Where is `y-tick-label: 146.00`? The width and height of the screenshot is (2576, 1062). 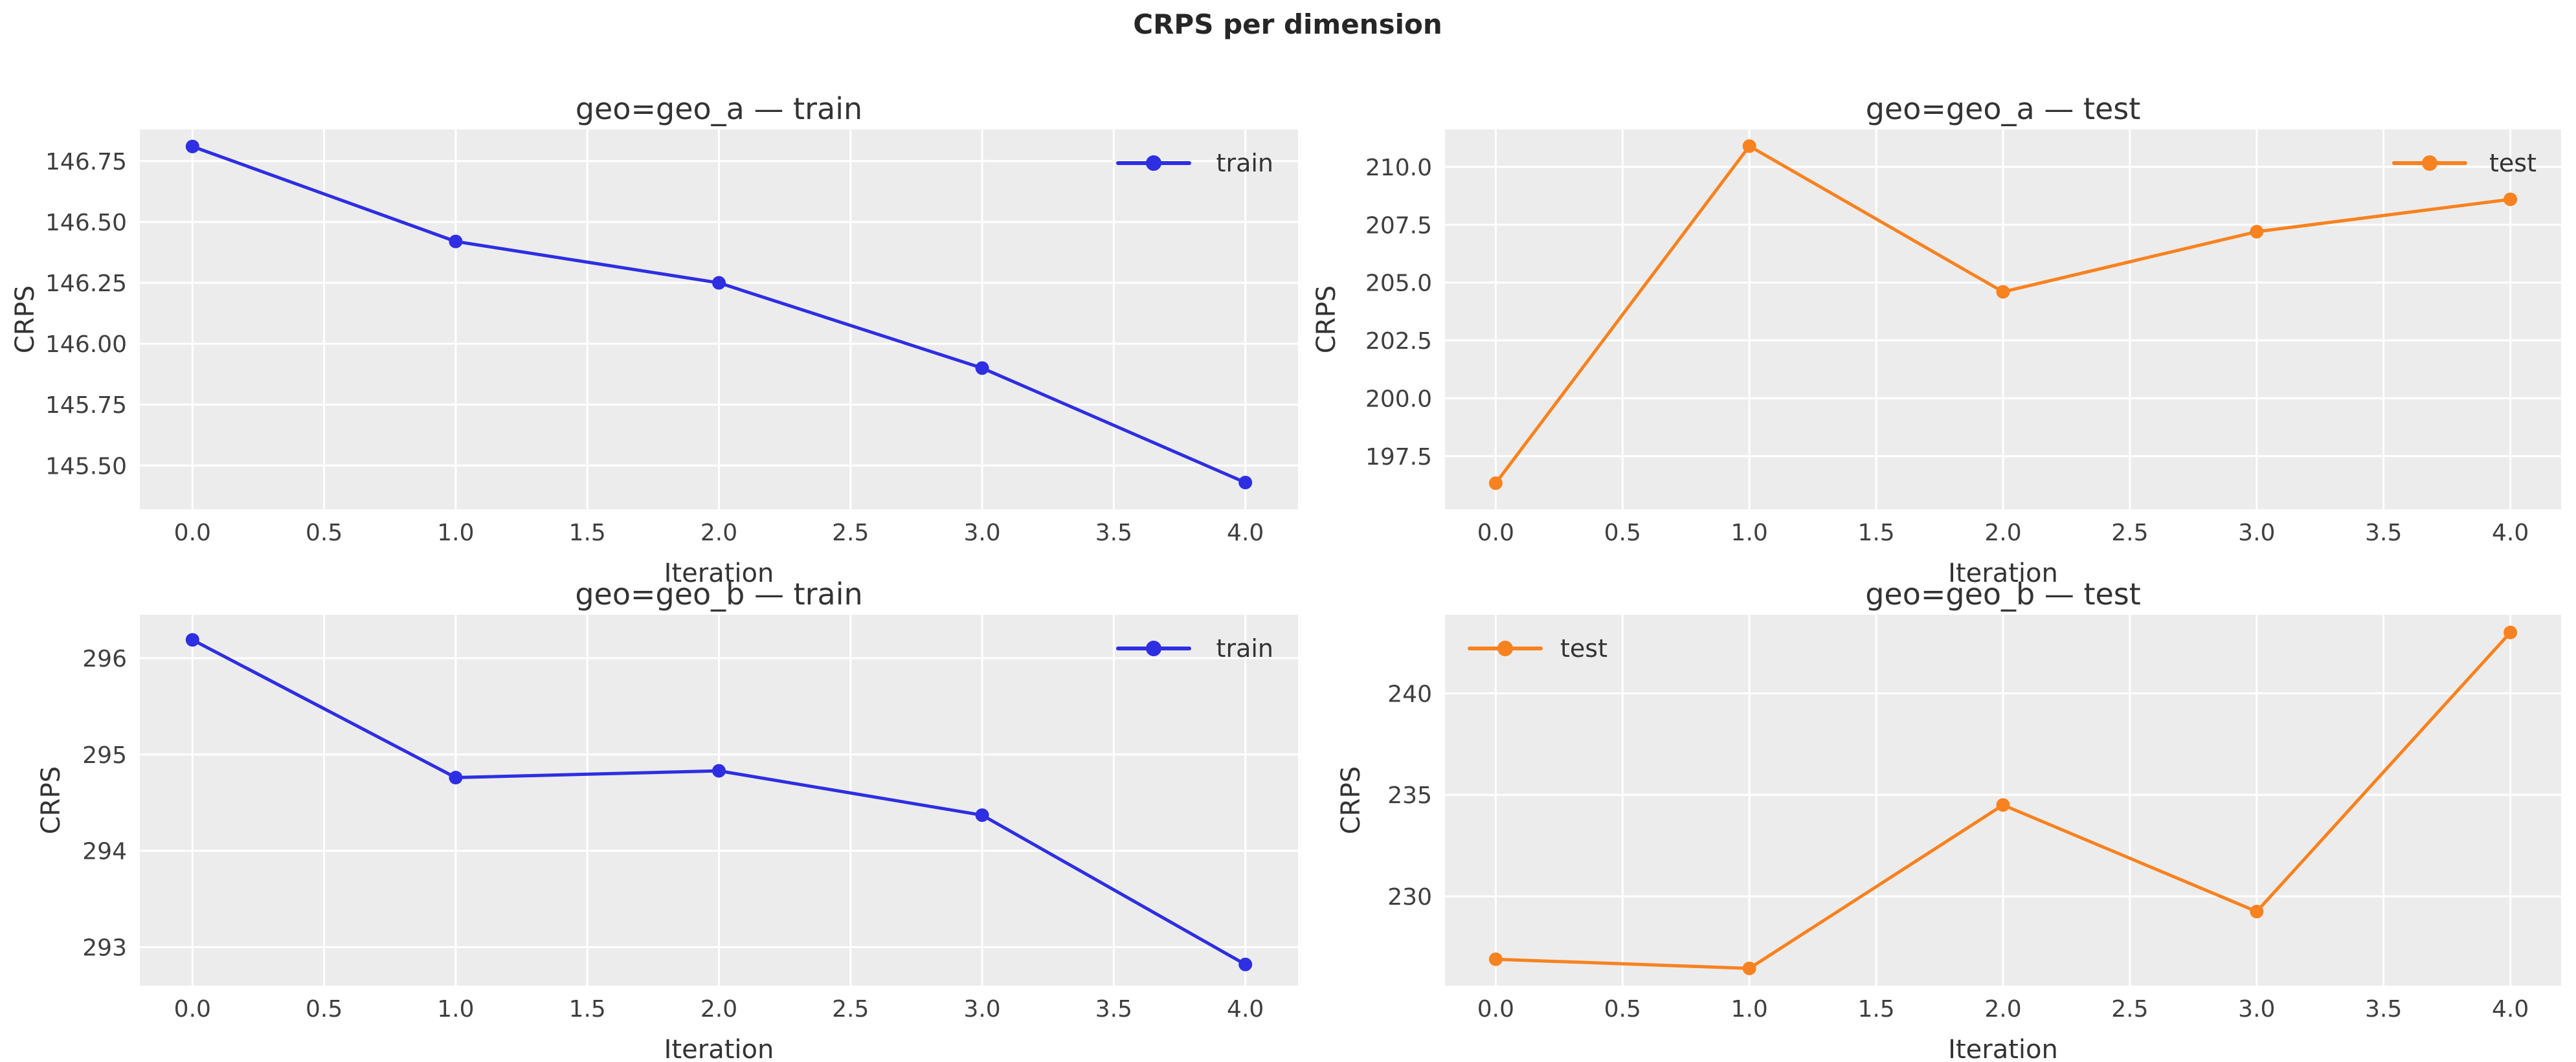 y-tick-label: 146.00 is located at coordinates (86, 344).